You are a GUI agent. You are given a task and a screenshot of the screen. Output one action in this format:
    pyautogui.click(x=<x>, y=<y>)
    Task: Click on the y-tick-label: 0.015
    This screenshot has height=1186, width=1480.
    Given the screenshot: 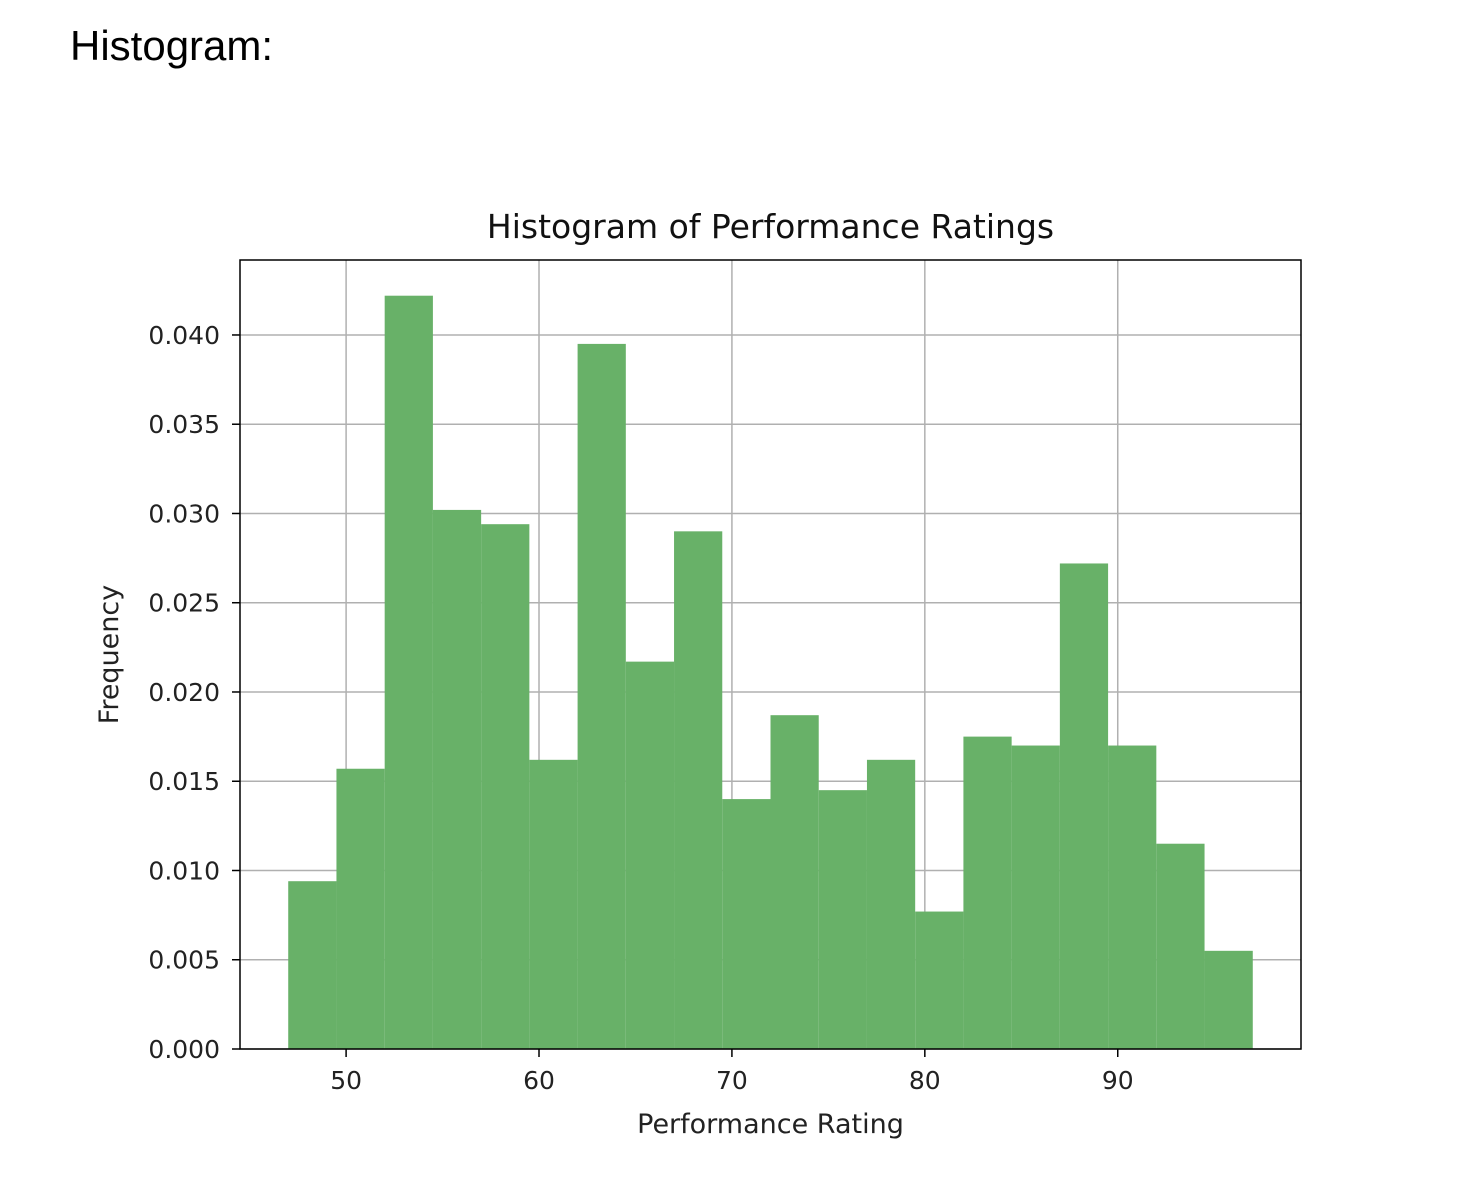 What is the action you would take?
    pyautogui.click(x=184, y=781)
    